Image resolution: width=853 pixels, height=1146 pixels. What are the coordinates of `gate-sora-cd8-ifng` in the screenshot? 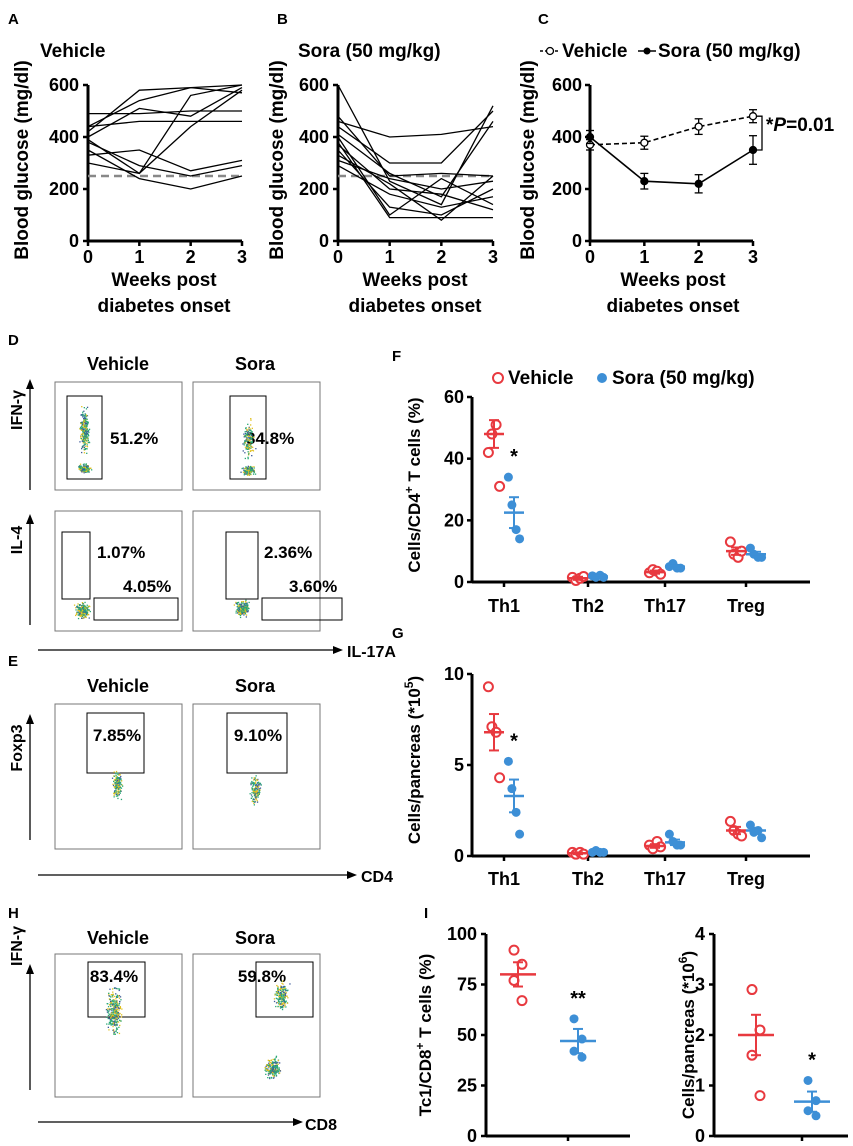 It's located at (284, 989).